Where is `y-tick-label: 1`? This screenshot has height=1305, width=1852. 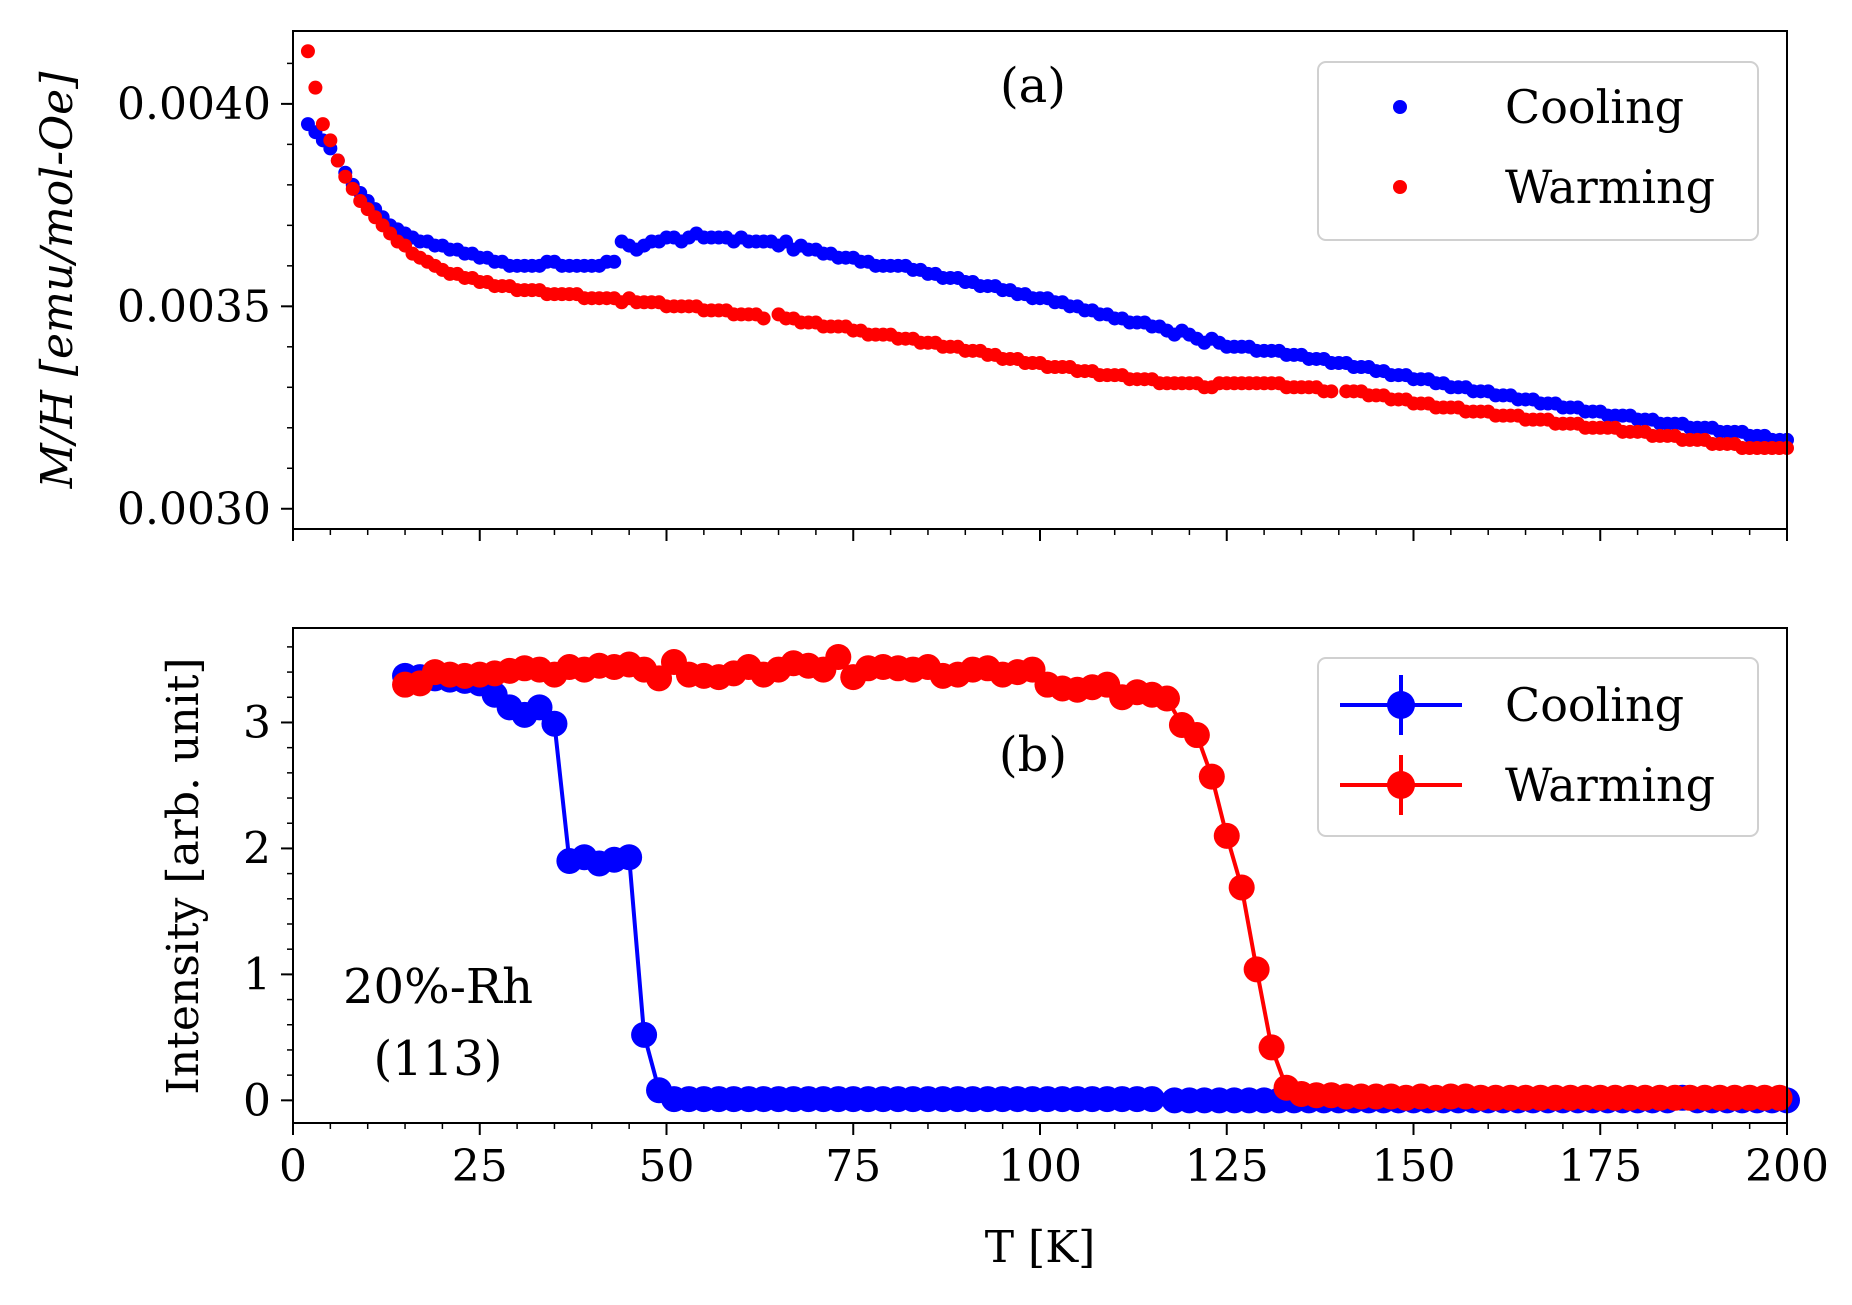
y-tick-label: 1 is located at coordinates (257, 974).